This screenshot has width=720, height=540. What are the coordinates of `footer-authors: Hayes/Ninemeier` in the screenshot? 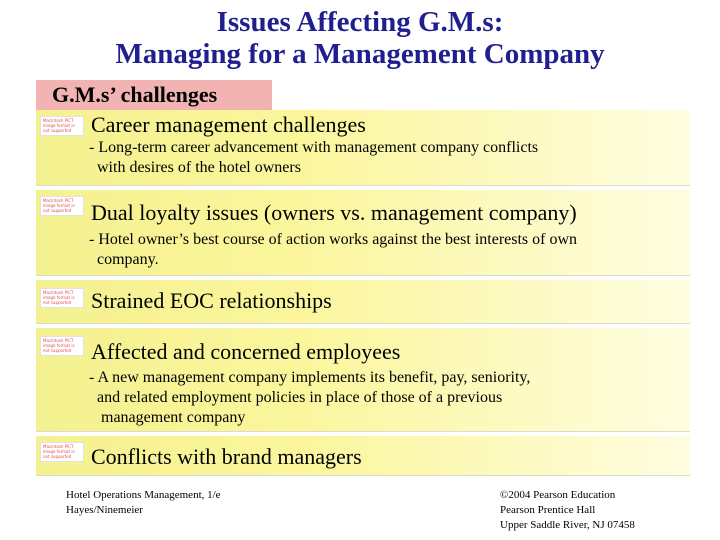 It's located at (104, 510).